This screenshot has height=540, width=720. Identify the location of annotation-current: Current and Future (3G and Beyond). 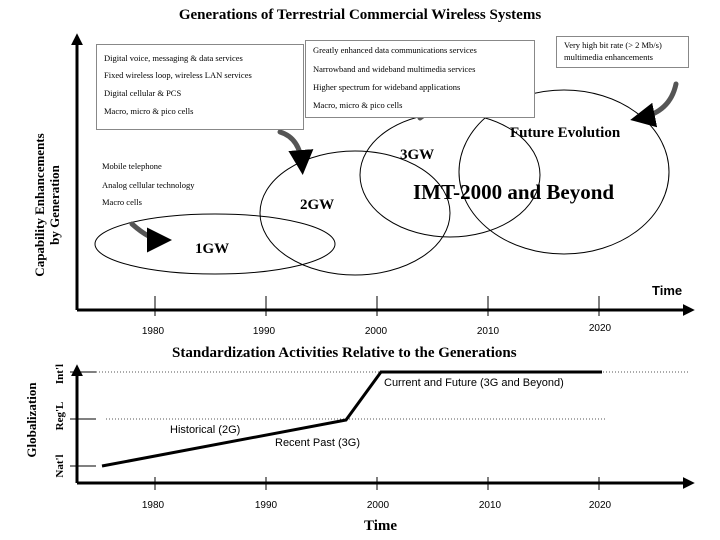
(474, 383).